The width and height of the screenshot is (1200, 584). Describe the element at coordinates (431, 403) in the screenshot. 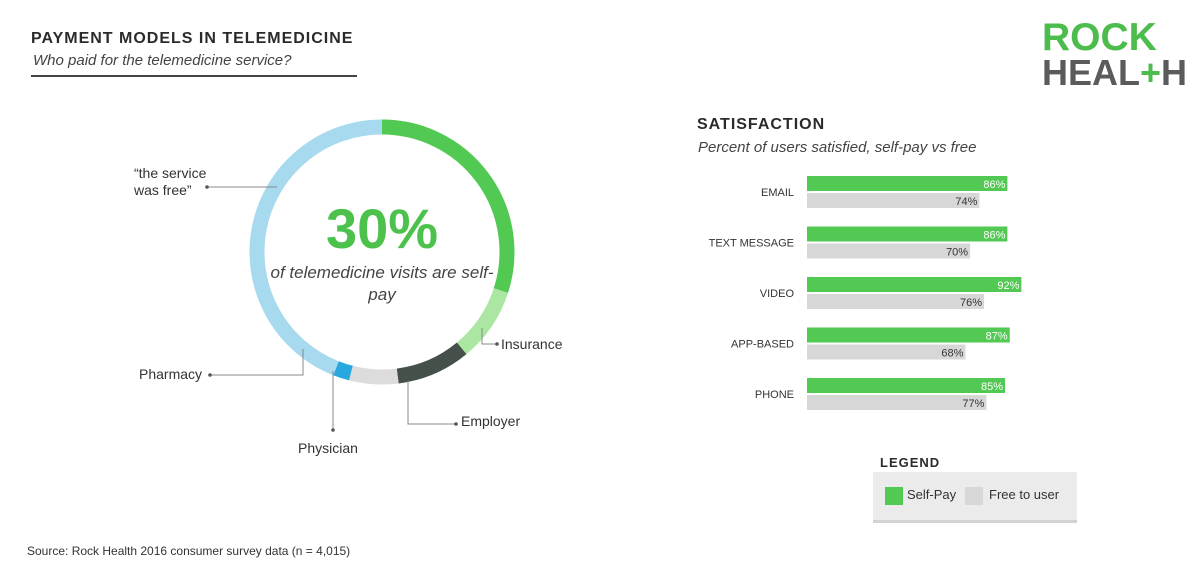

I see `leader-employer` at that location.